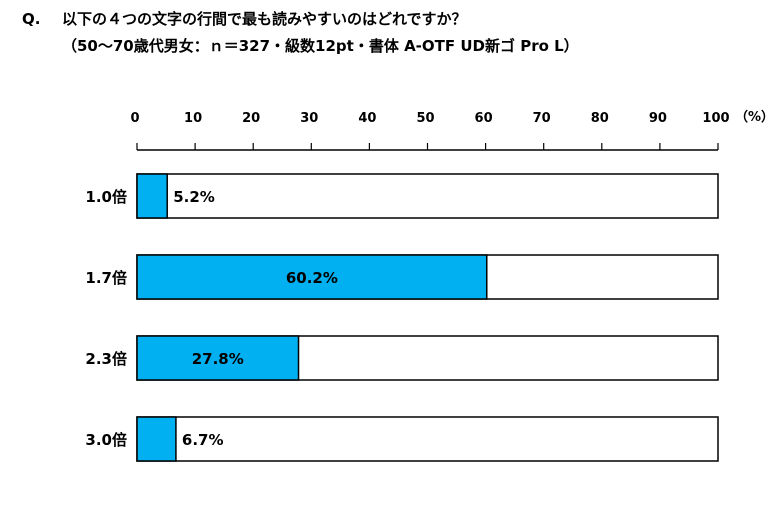 This screenshot has width=777, height=509. I want to click on bar-row: 1.7倍 60.2%, so click(402, 277).